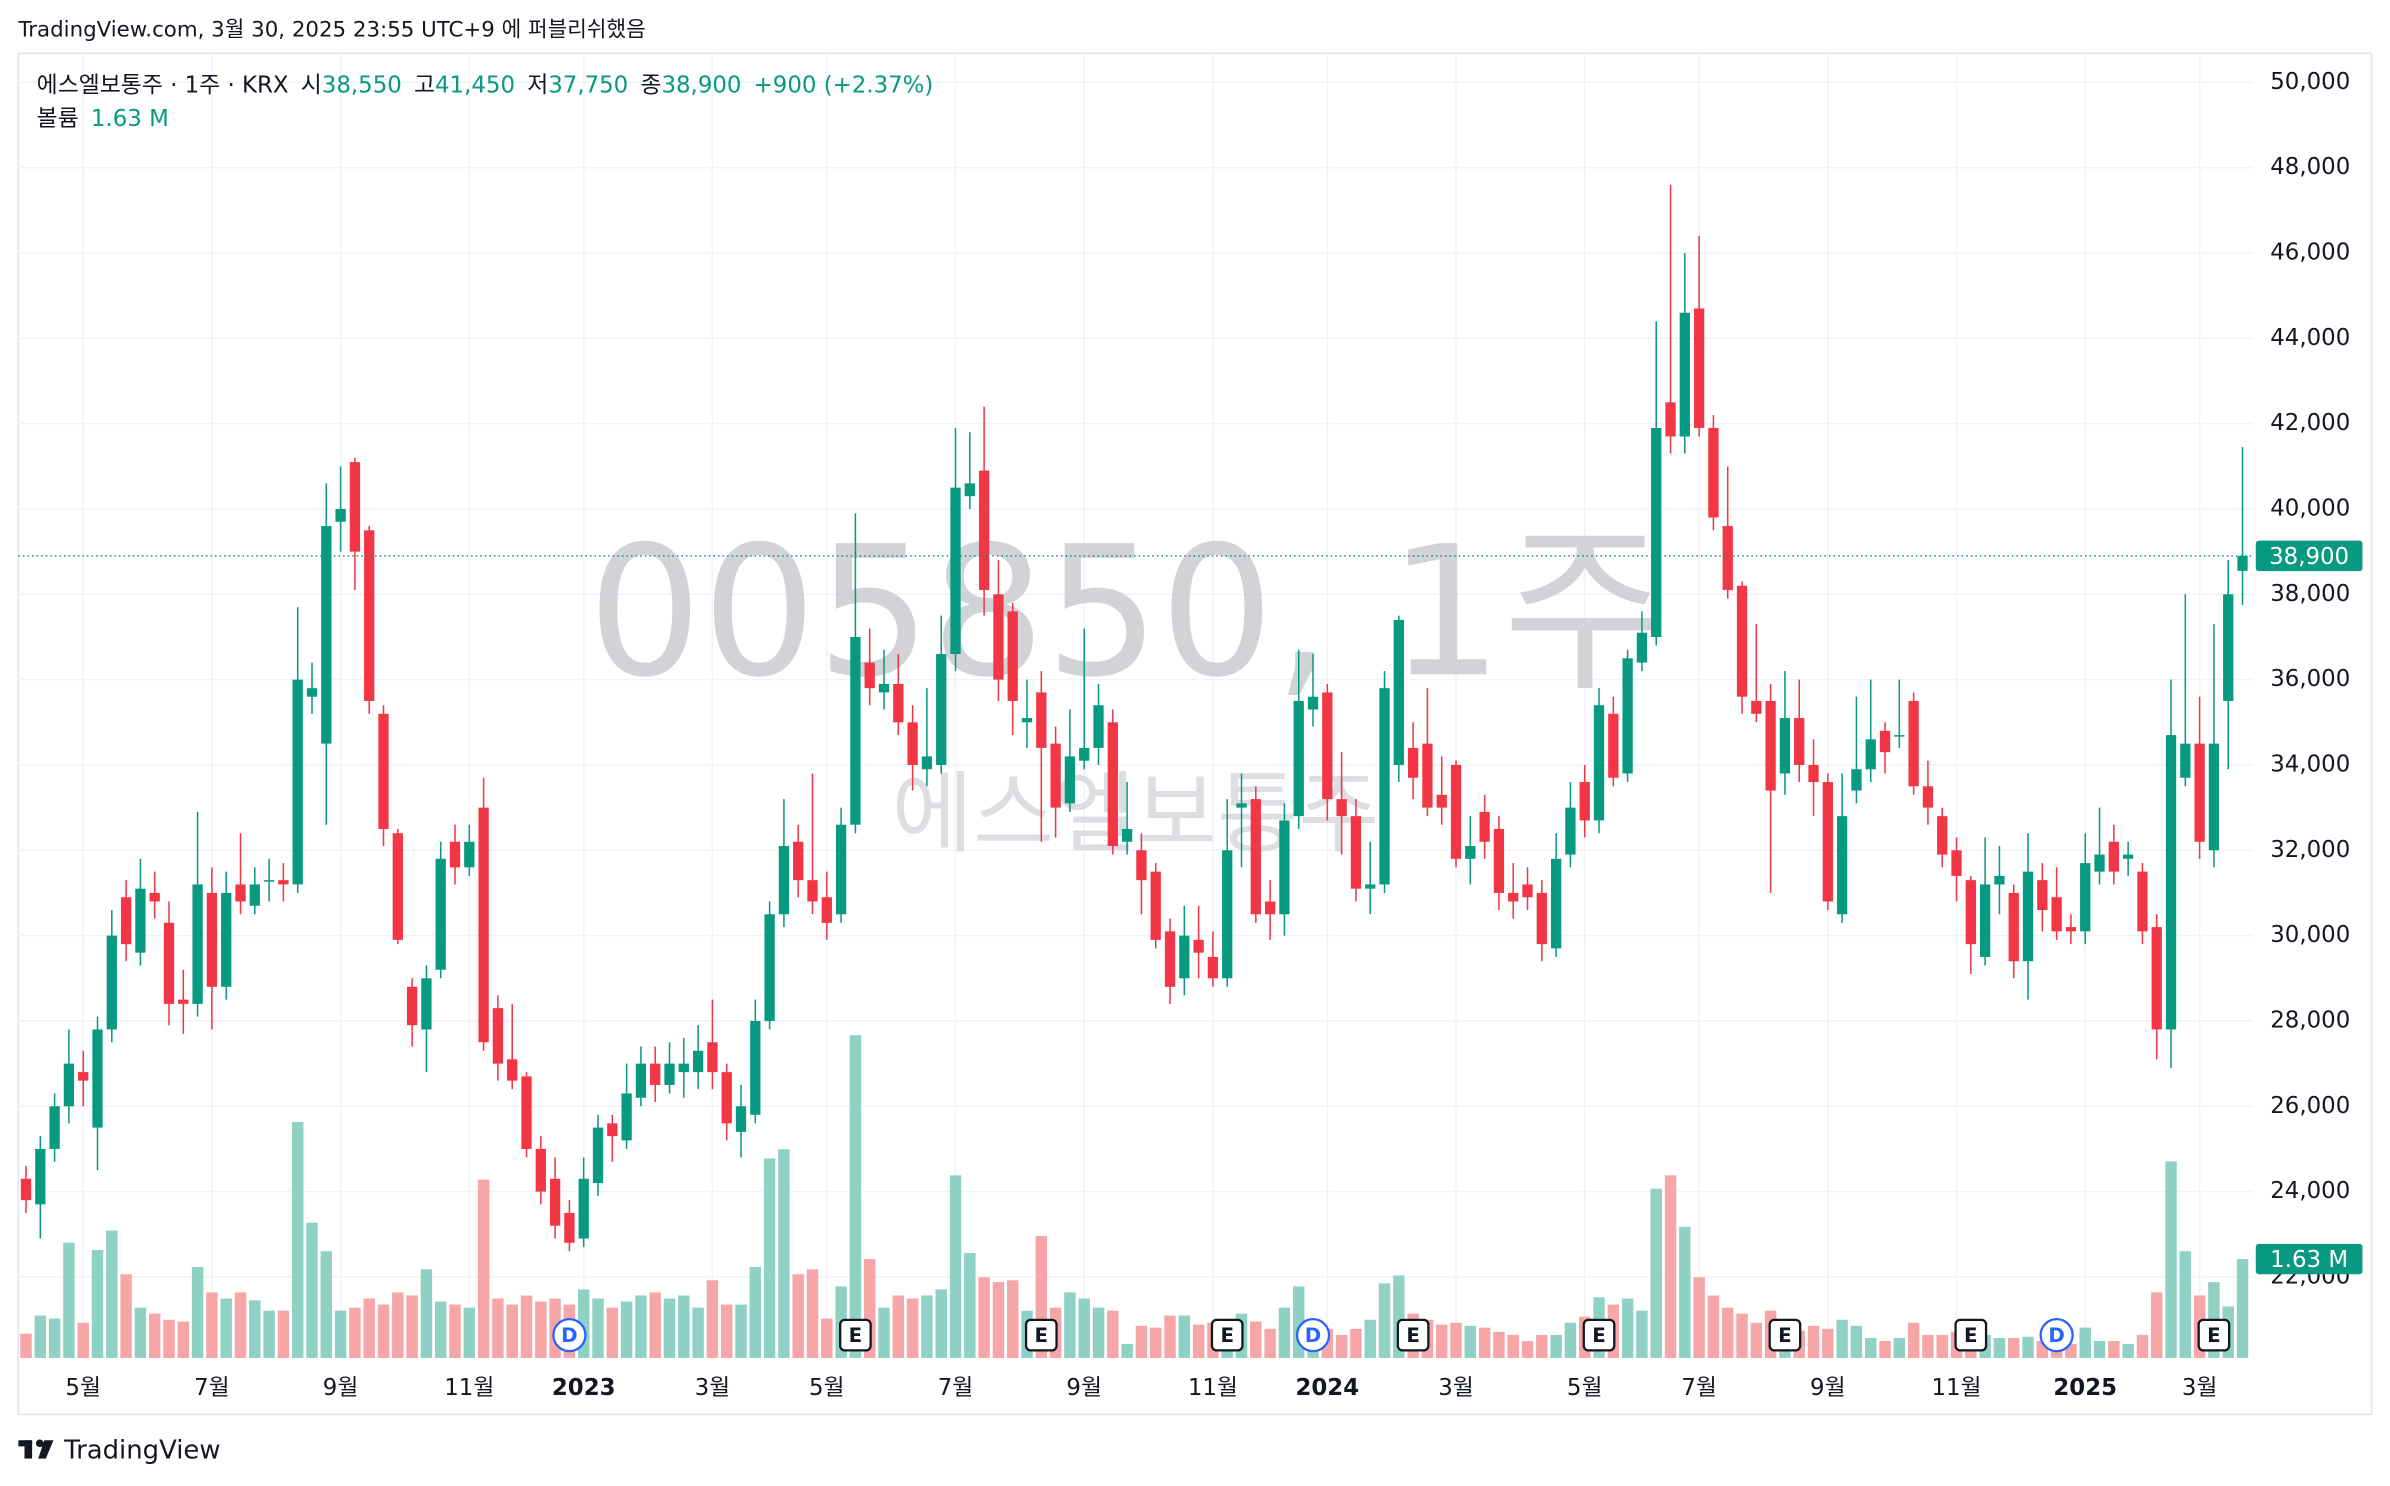  I want to click on watermark-subtitle: 에스엘보통주, so click(1136, 813).